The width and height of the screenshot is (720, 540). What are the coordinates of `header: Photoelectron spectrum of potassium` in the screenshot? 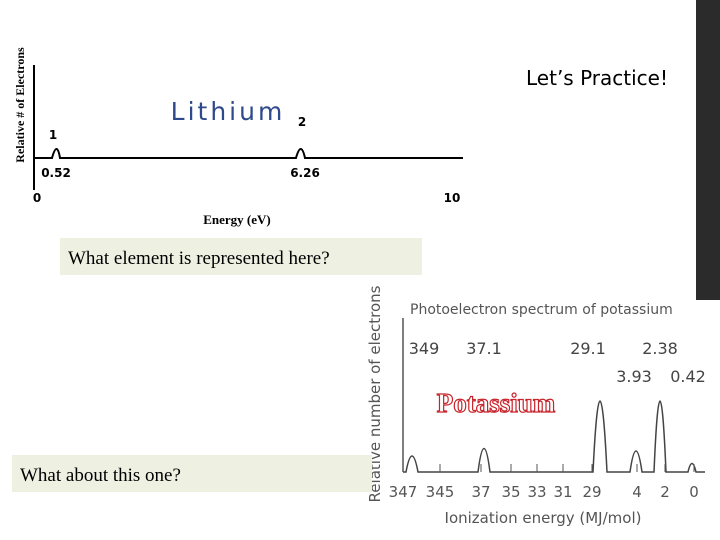 It's located at (541, 310).